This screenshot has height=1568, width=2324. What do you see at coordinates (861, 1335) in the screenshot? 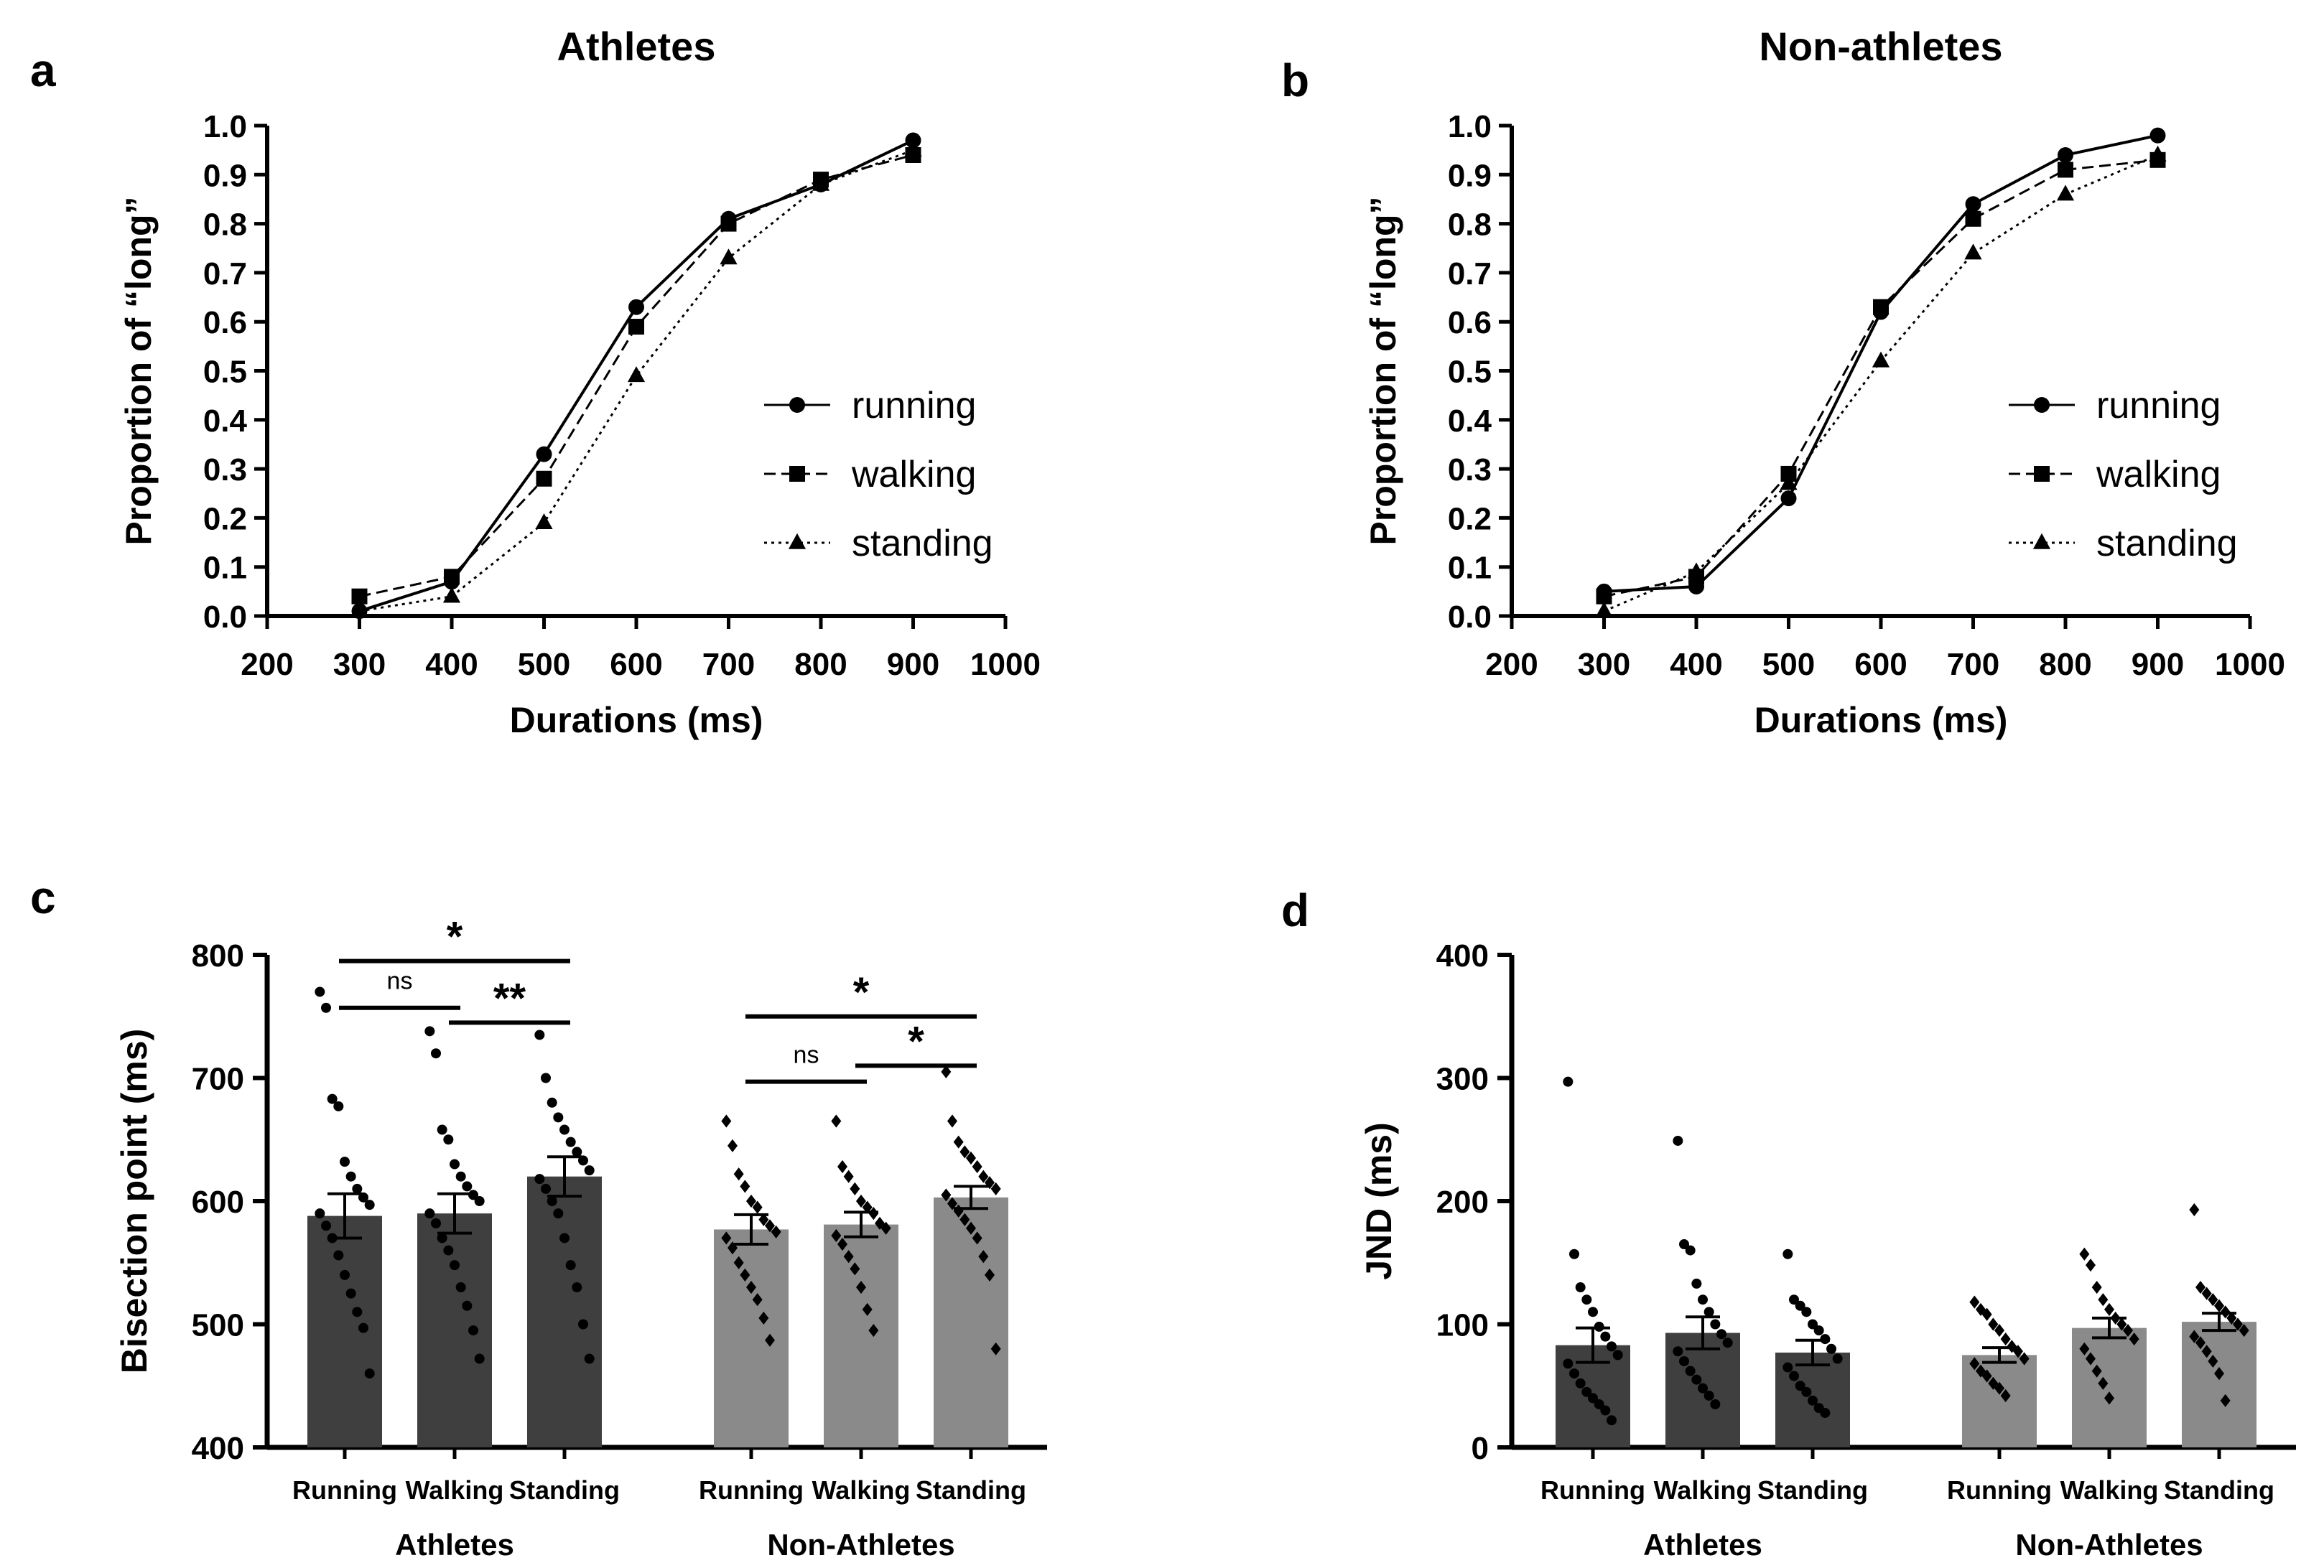
I see `bar-Non-Athletes-Walking` at bounding box center [861, 1335].